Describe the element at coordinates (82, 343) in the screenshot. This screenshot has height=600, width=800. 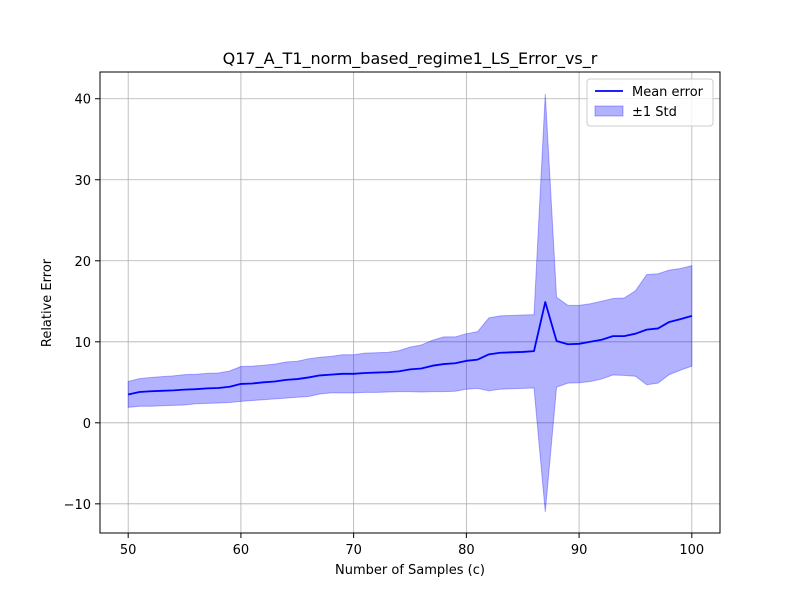
I see `y-tick-label: 10` at that location.